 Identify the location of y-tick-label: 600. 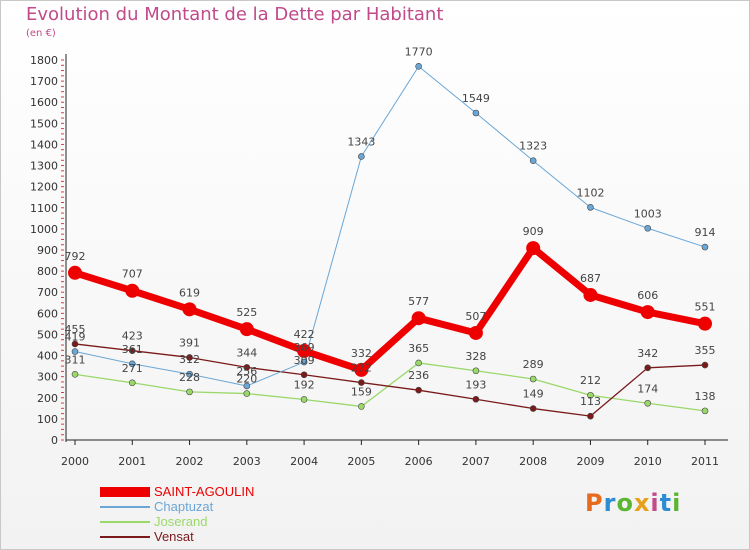
(47, 313).